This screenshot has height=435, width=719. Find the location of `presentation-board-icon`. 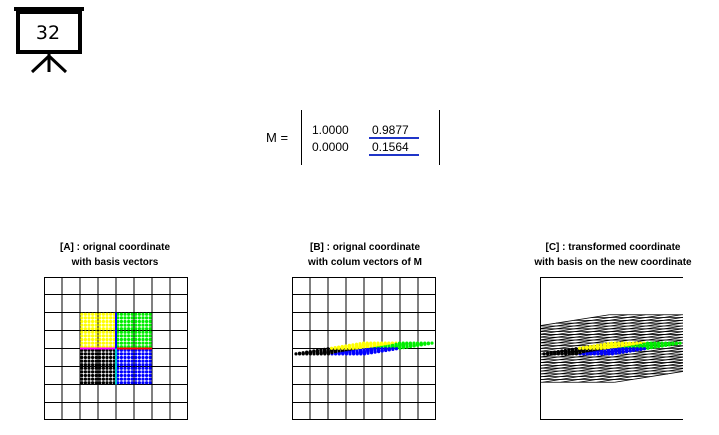

presentation-board-icon is located at coordinates (49, 40).